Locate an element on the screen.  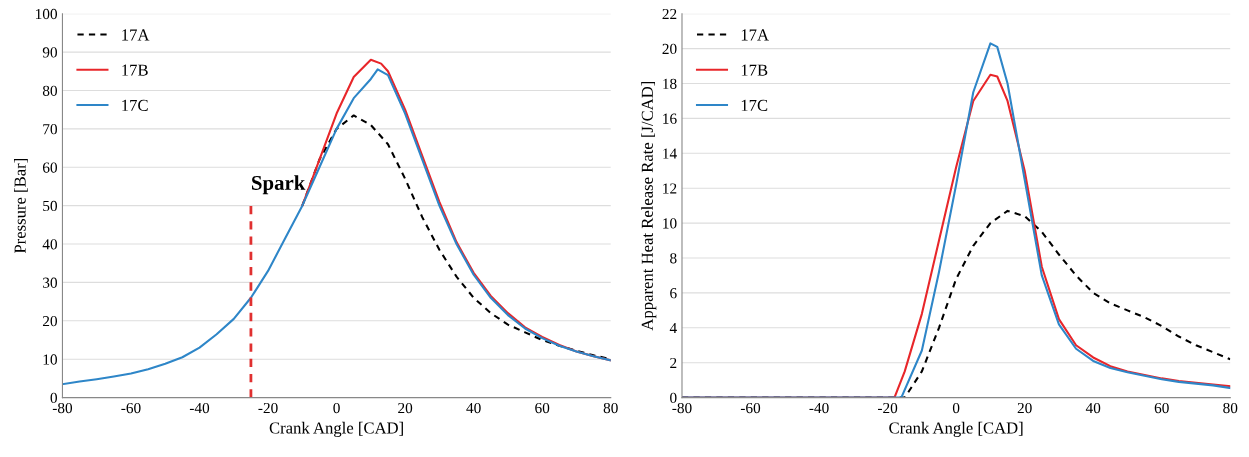
y-tick-label: 14 is located at coordinates (670, 153).